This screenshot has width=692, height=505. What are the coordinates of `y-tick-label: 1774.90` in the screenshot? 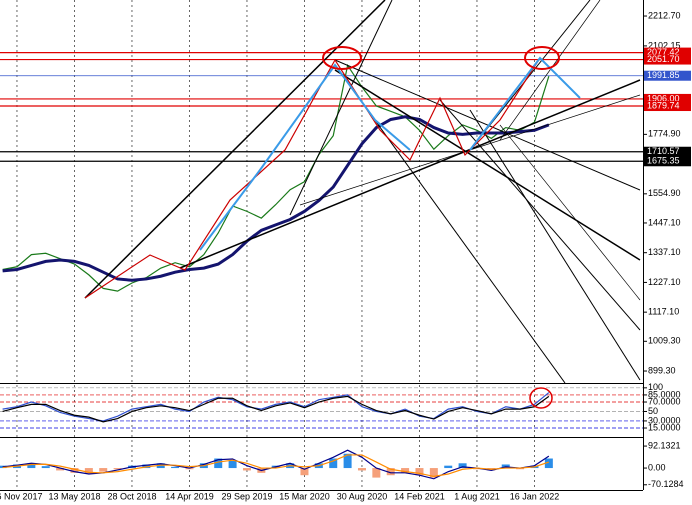 It's located at (664, 134).